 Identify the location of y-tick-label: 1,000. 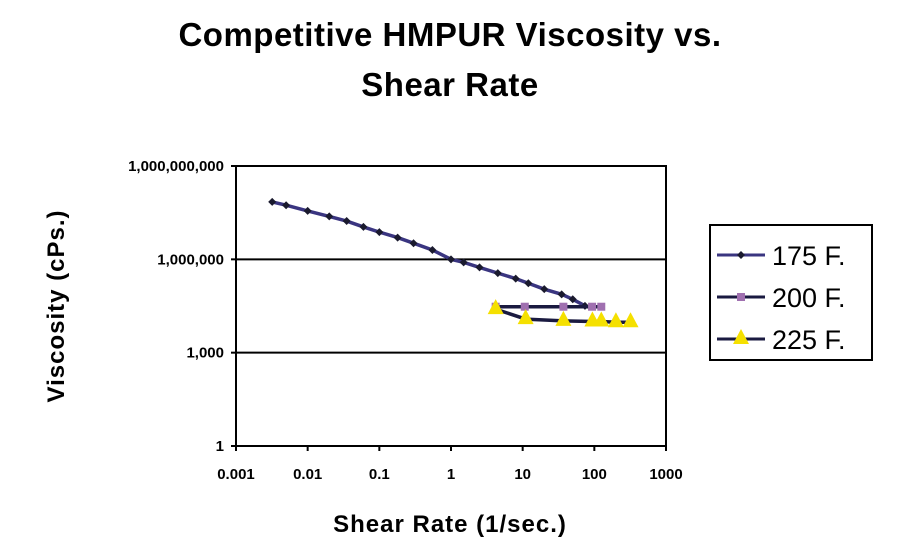
(205, 353).